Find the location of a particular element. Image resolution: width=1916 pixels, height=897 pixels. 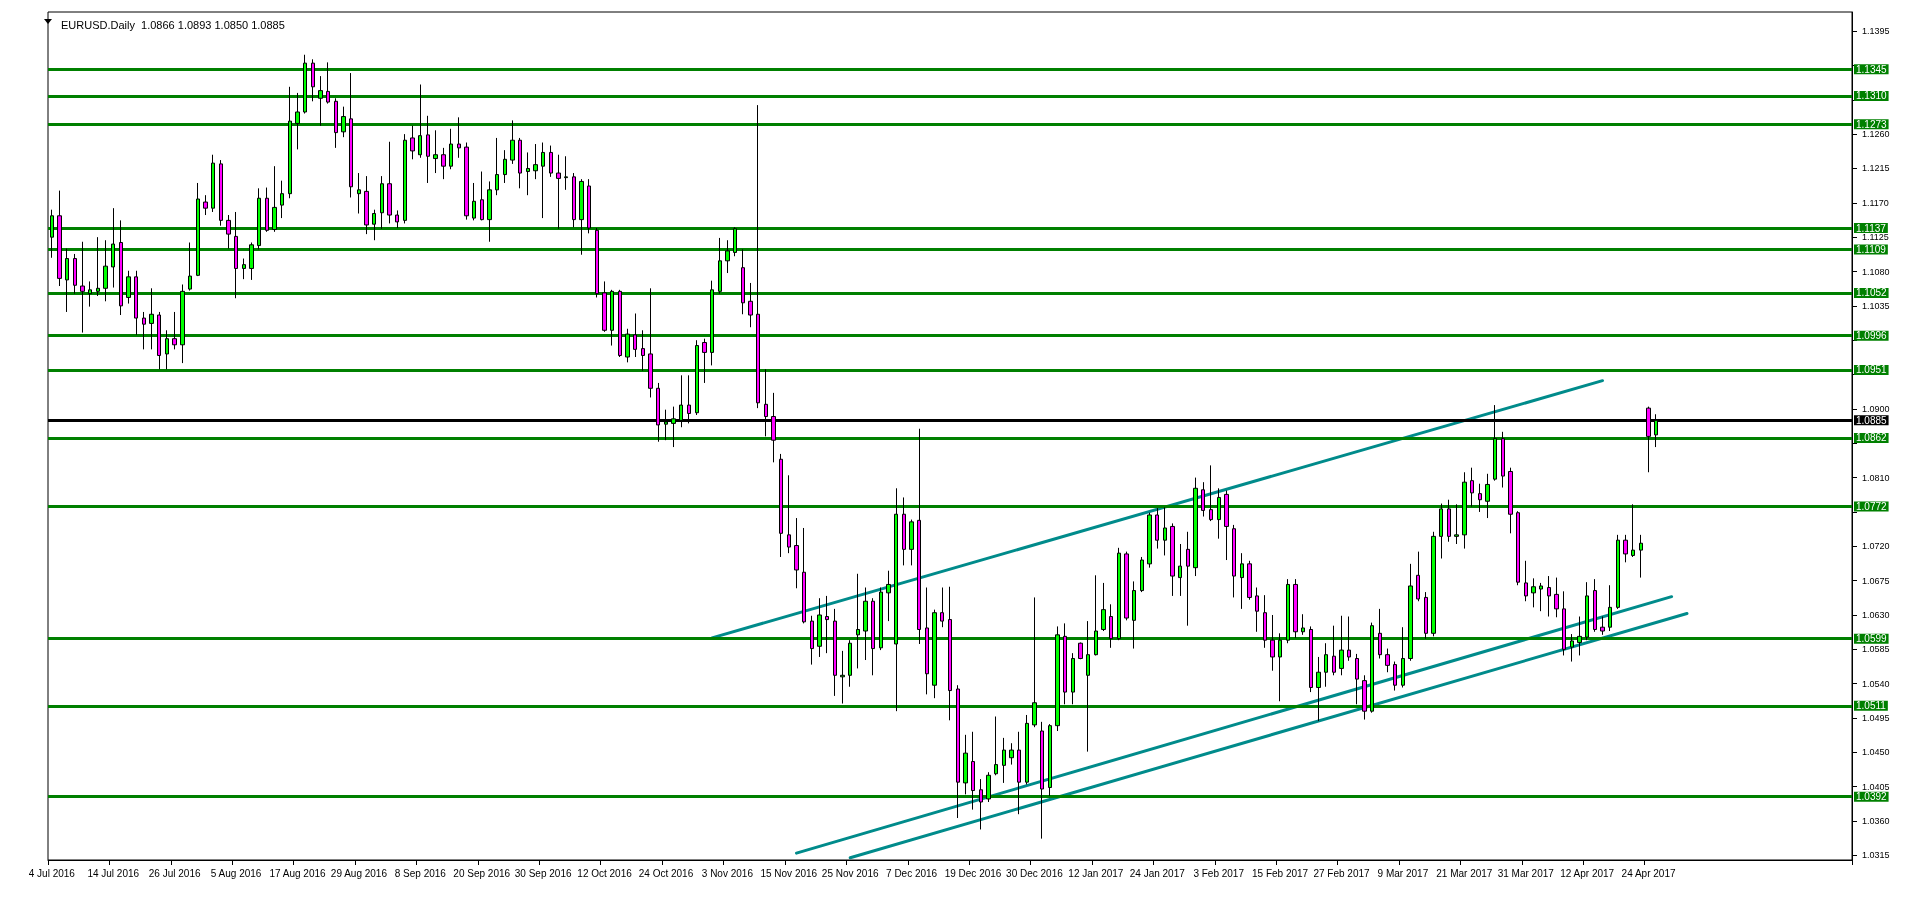

ref-line-label: 1.0511 is located at coordinates (1871, 706).